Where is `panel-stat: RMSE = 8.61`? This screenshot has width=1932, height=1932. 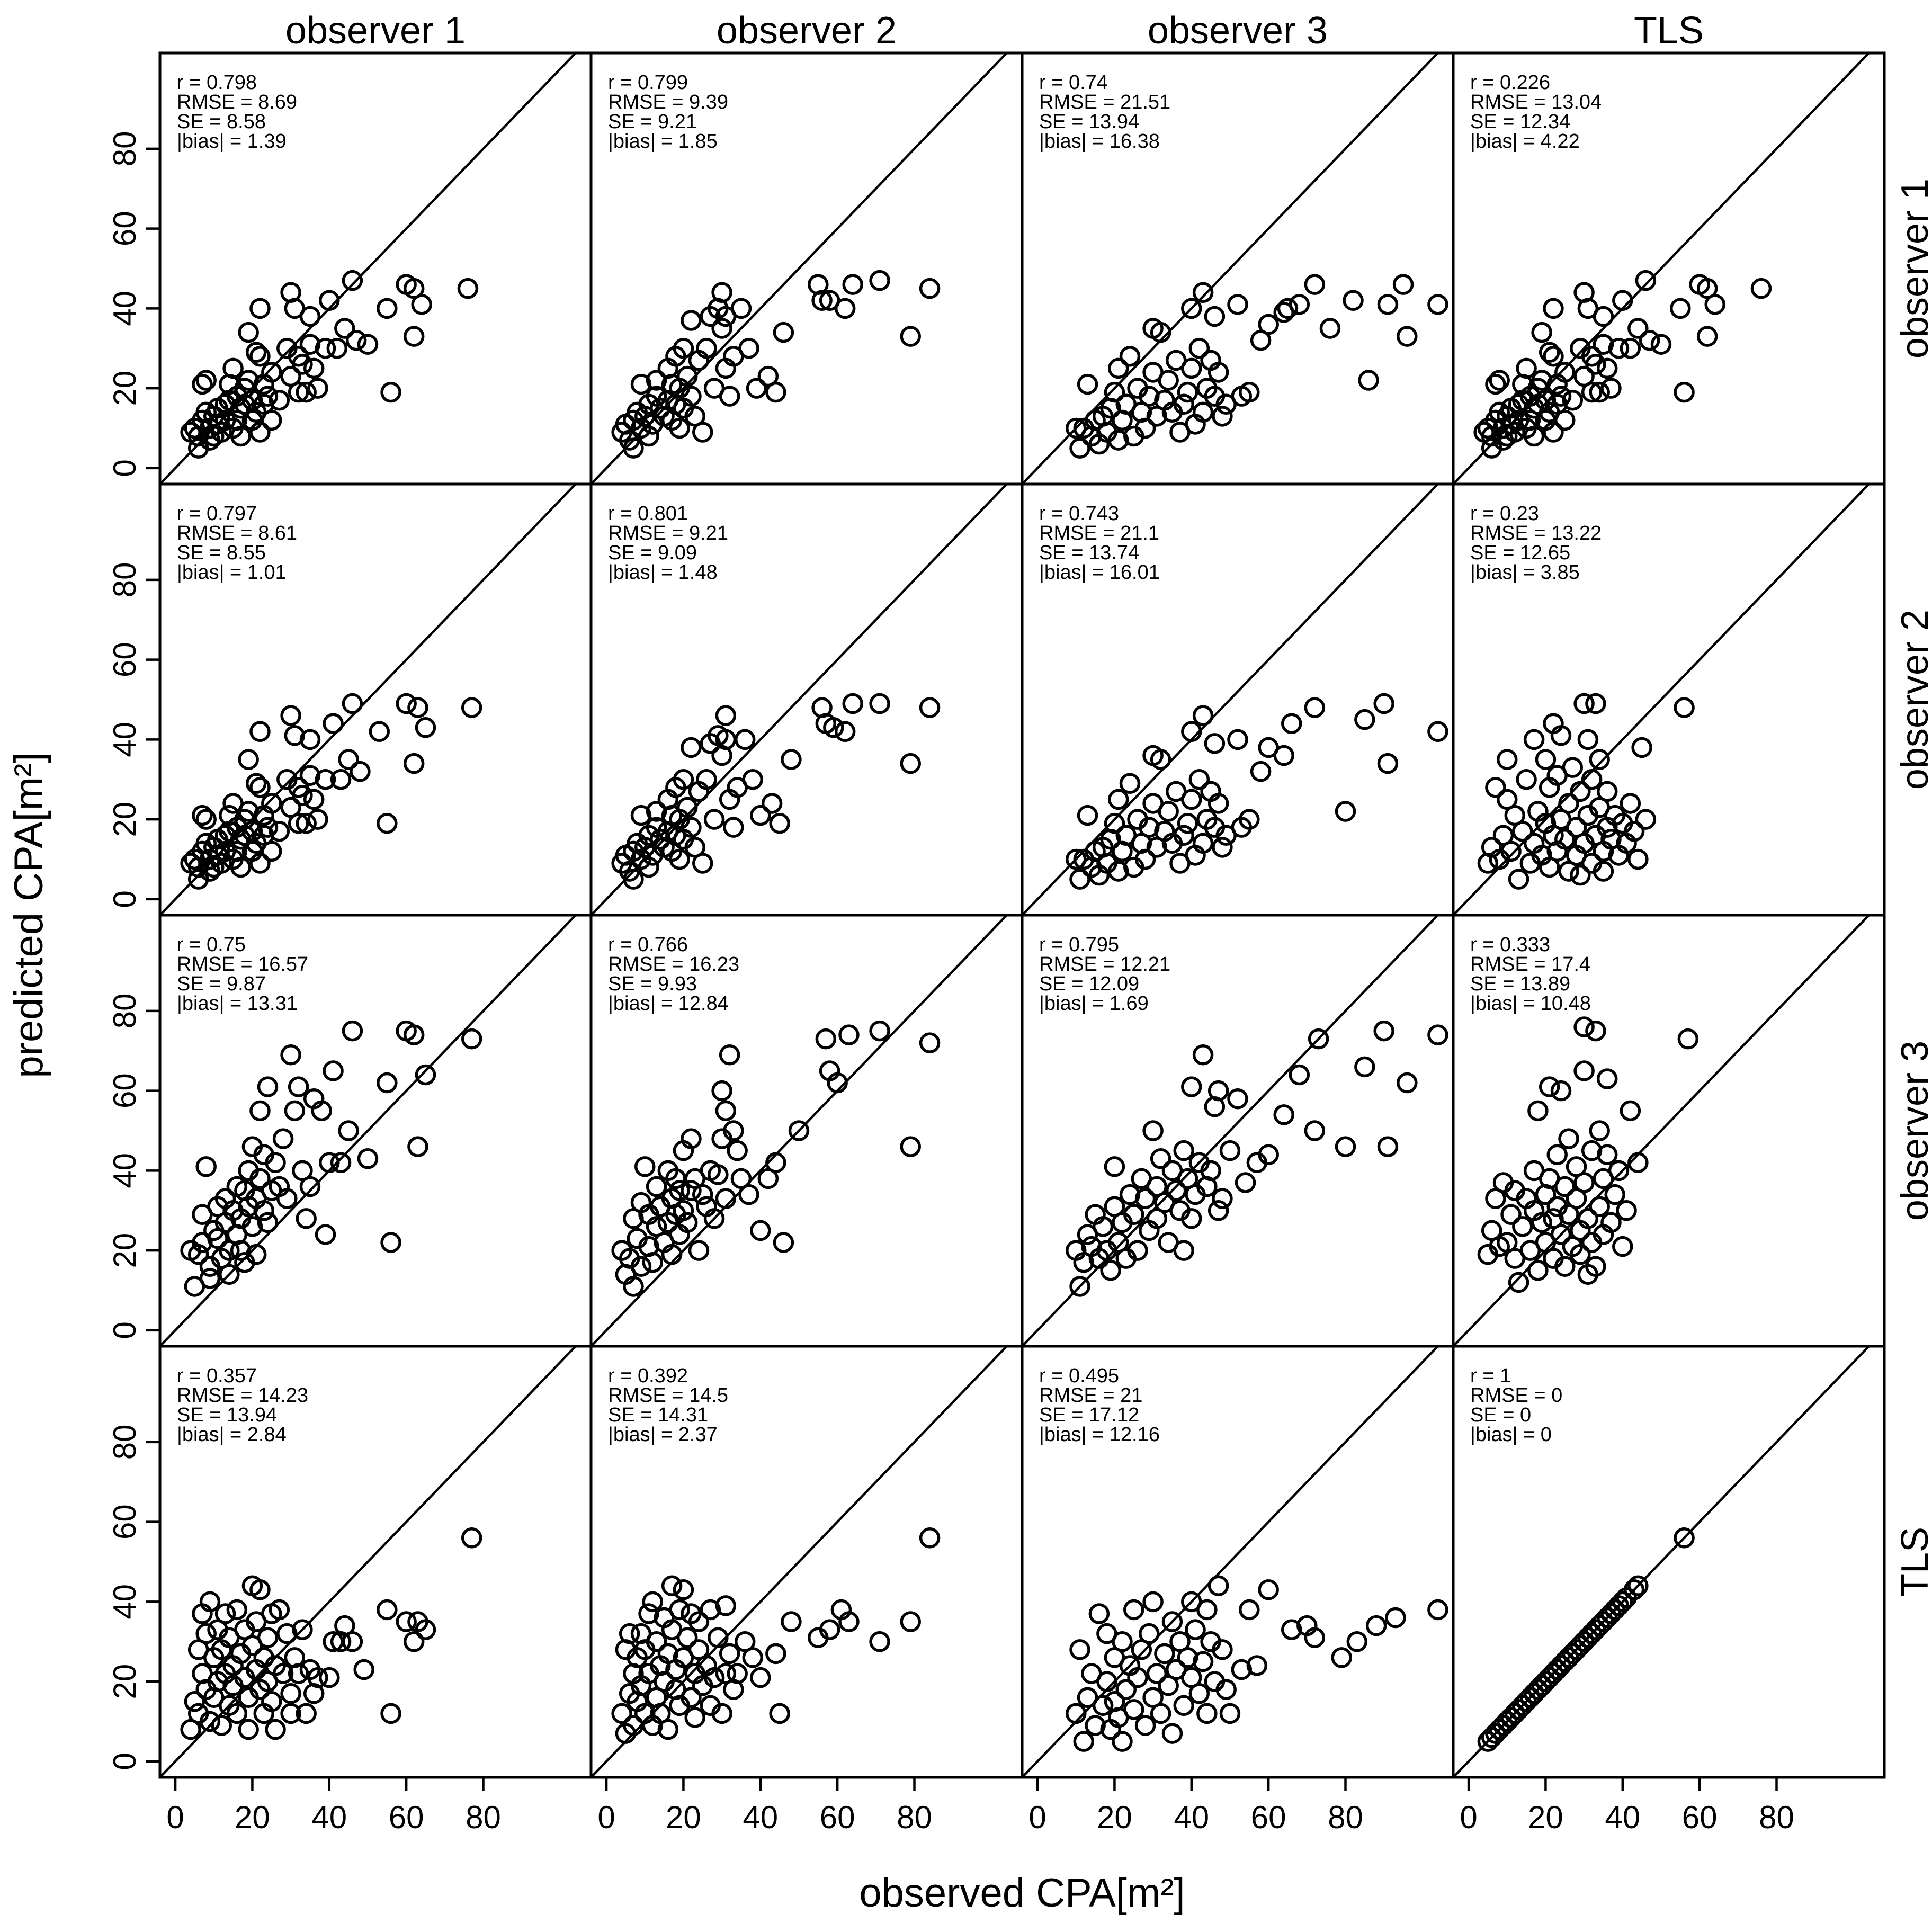
panel-stat: RMSE = 8.61 is located at coordinates (237, 533).